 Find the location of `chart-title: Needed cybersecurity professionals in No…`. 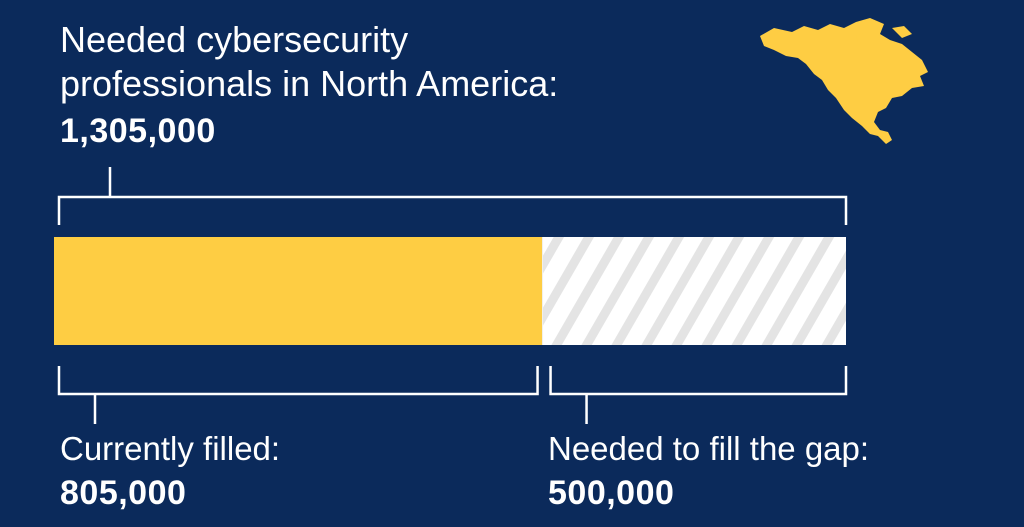

chart-title: Needed cybersecurity professionals in No… is located at coordinates (390, 62).